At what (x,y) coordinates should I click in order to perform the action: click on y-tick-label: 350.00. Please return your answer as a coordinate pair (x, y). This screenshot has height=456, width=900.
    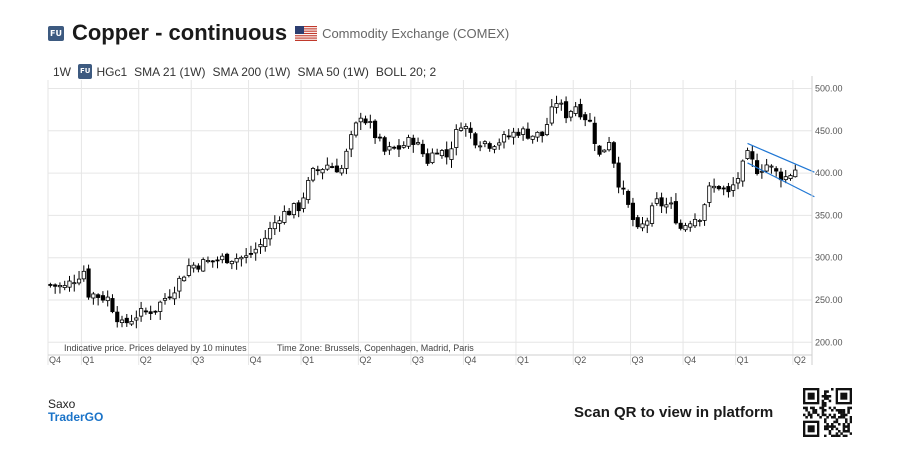
    Looking at the image, I should click on (829, 215).